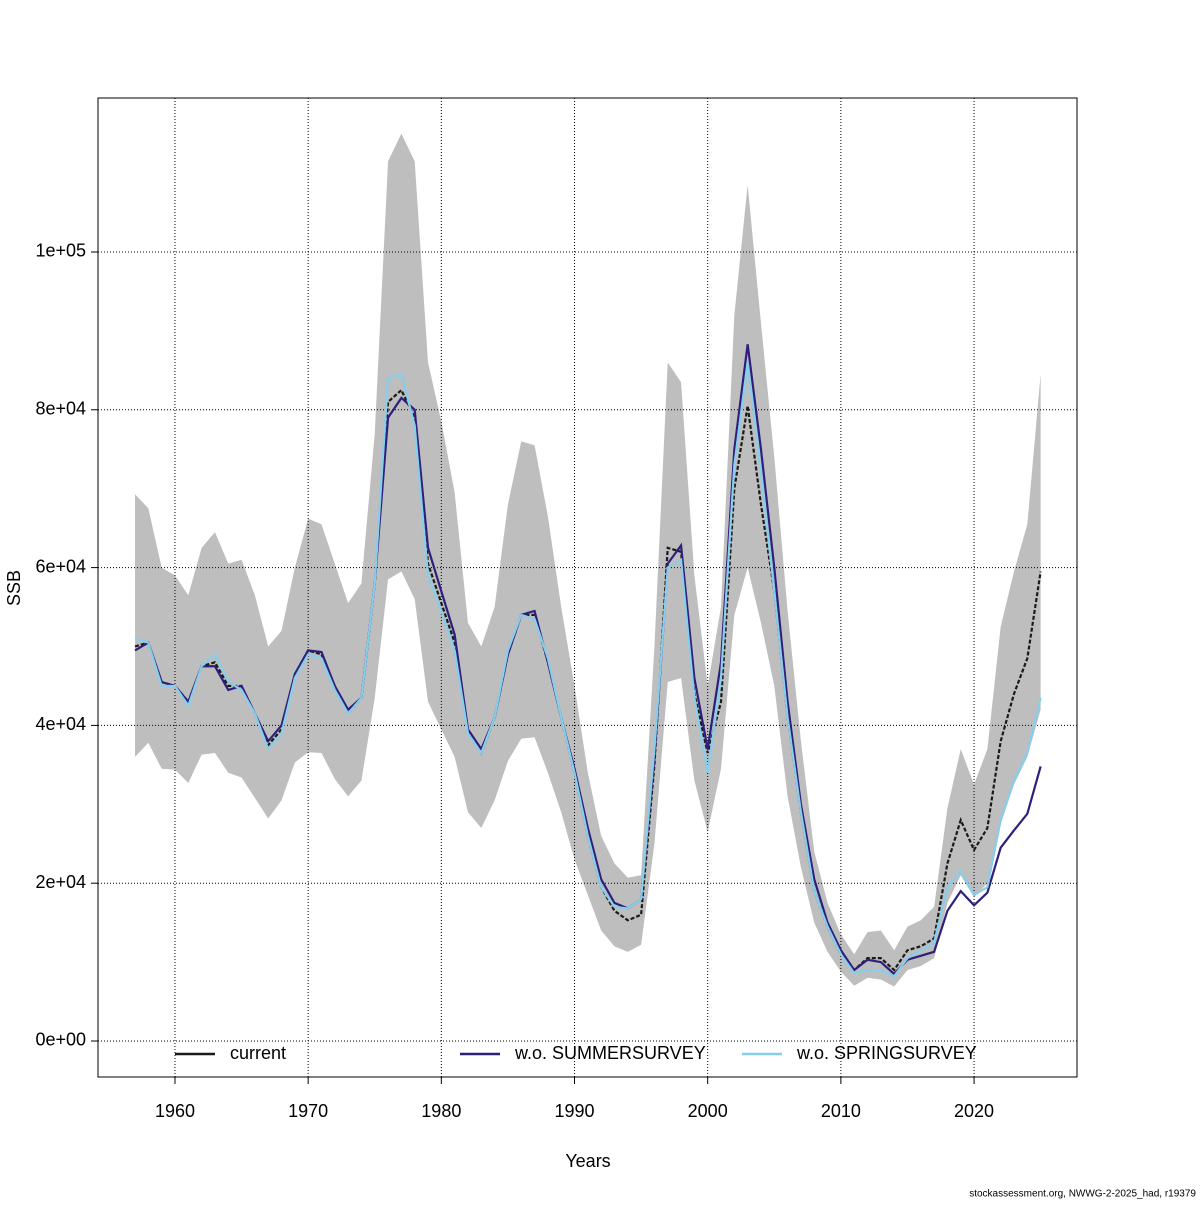 Image resolution: width=1200 pixels, height=1205 pixels. Describe the element at coordinates (175, 1111) in the screenshot. I see `x-tick-label: 1960` at that location.